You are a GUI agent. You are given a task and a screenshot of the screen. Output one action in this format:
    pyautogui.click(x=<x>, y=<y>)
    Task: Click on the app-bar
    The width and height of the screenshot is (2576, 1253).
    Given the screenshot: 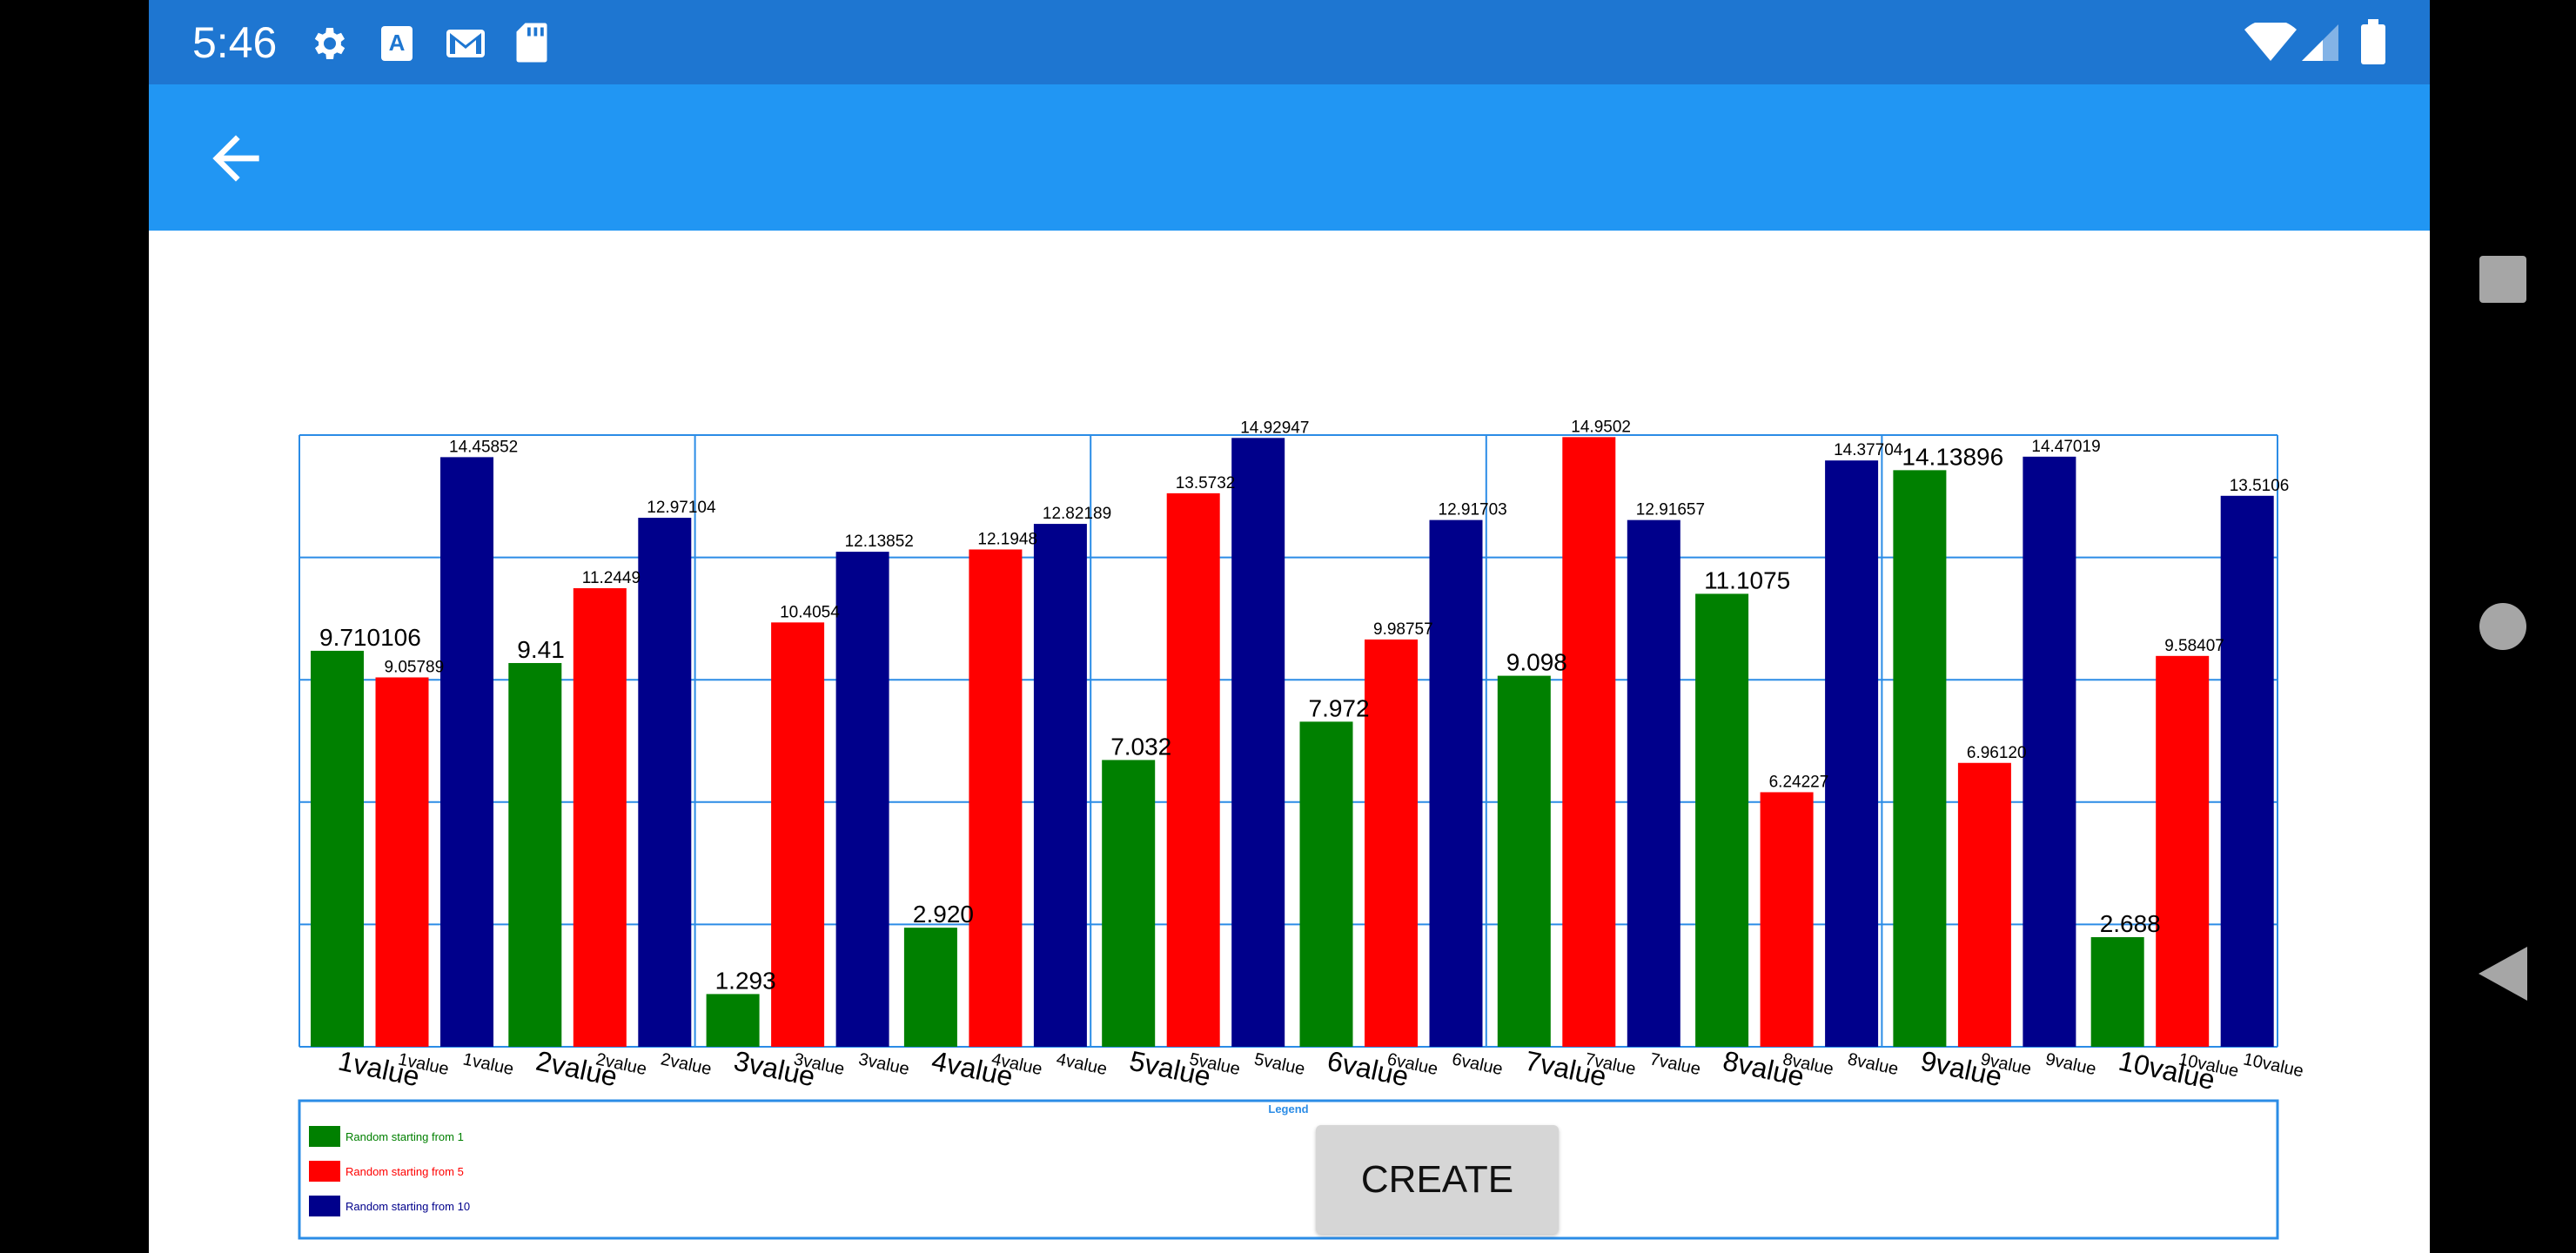 What is the action you would take?
    pyautogui.click(x=1289, y=157)
    